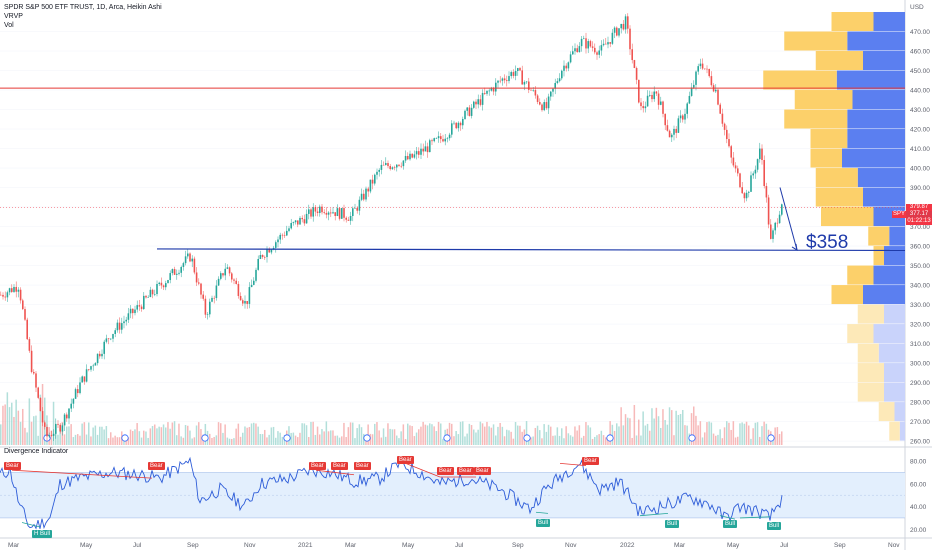 This screenshot has width=932, height=550. Describe the element at coordinates (918, 496) in the screenshot. I see `osc-axis: 80.00 60.00 40.00 20.00` at that location.